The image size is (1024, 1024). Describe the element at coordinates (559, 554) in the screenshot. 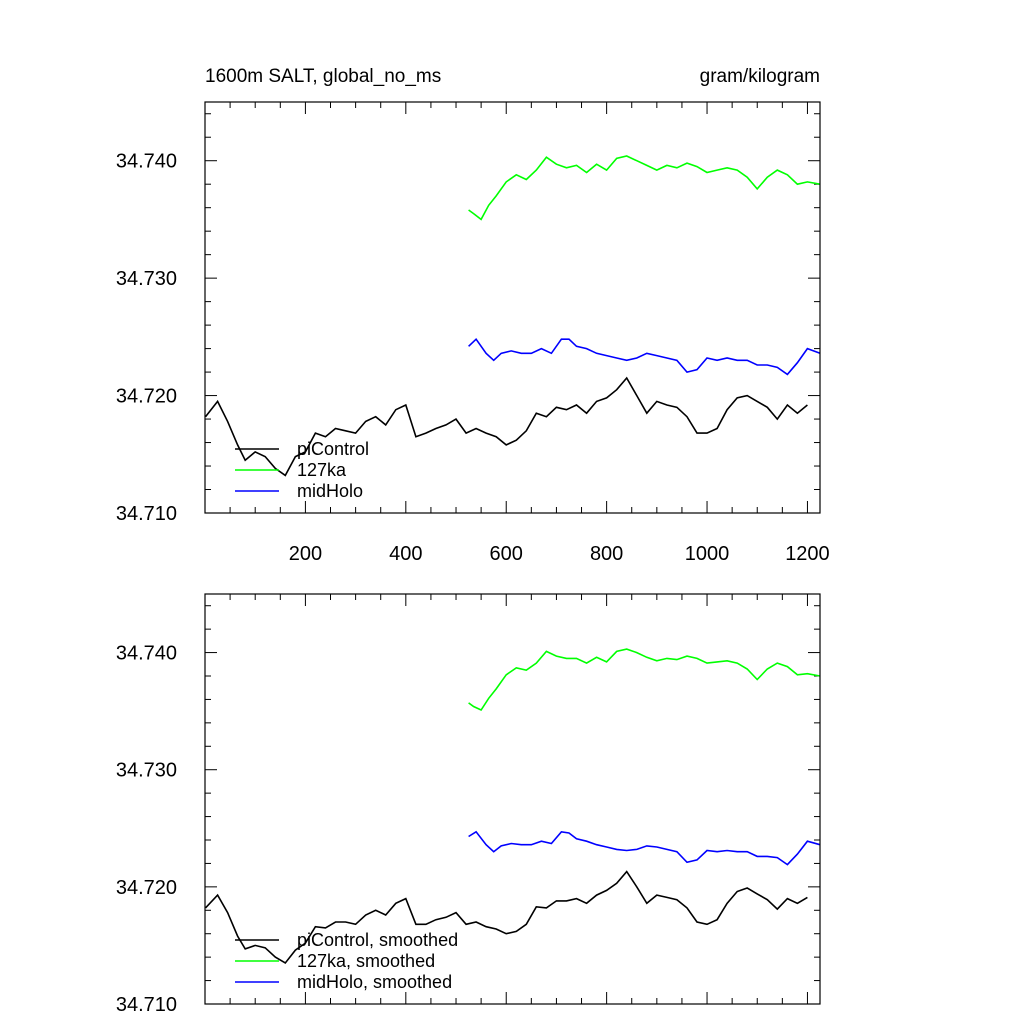

I see `top-panel-x-tick-labels: 200 400 600 800 1000 1200` at that location.